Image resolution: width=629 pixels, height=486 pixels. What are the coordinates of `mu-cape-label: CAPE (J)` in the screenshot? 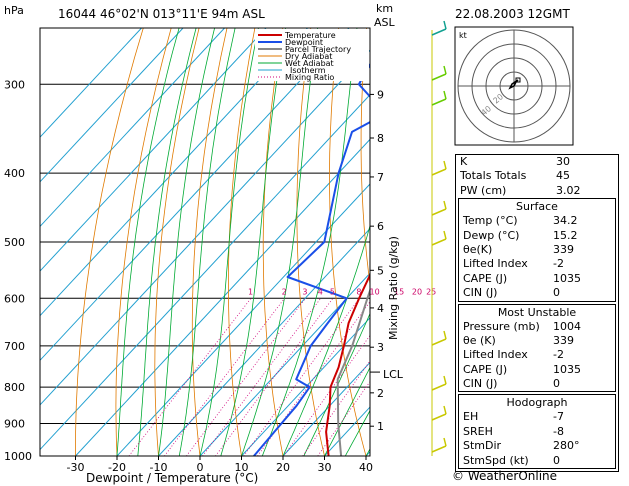 It's located at (485, 369).